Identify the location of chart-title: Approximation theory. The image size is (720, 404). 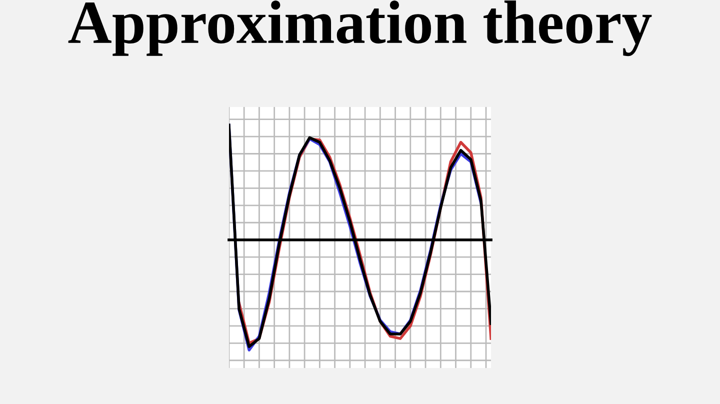
(360, 28).